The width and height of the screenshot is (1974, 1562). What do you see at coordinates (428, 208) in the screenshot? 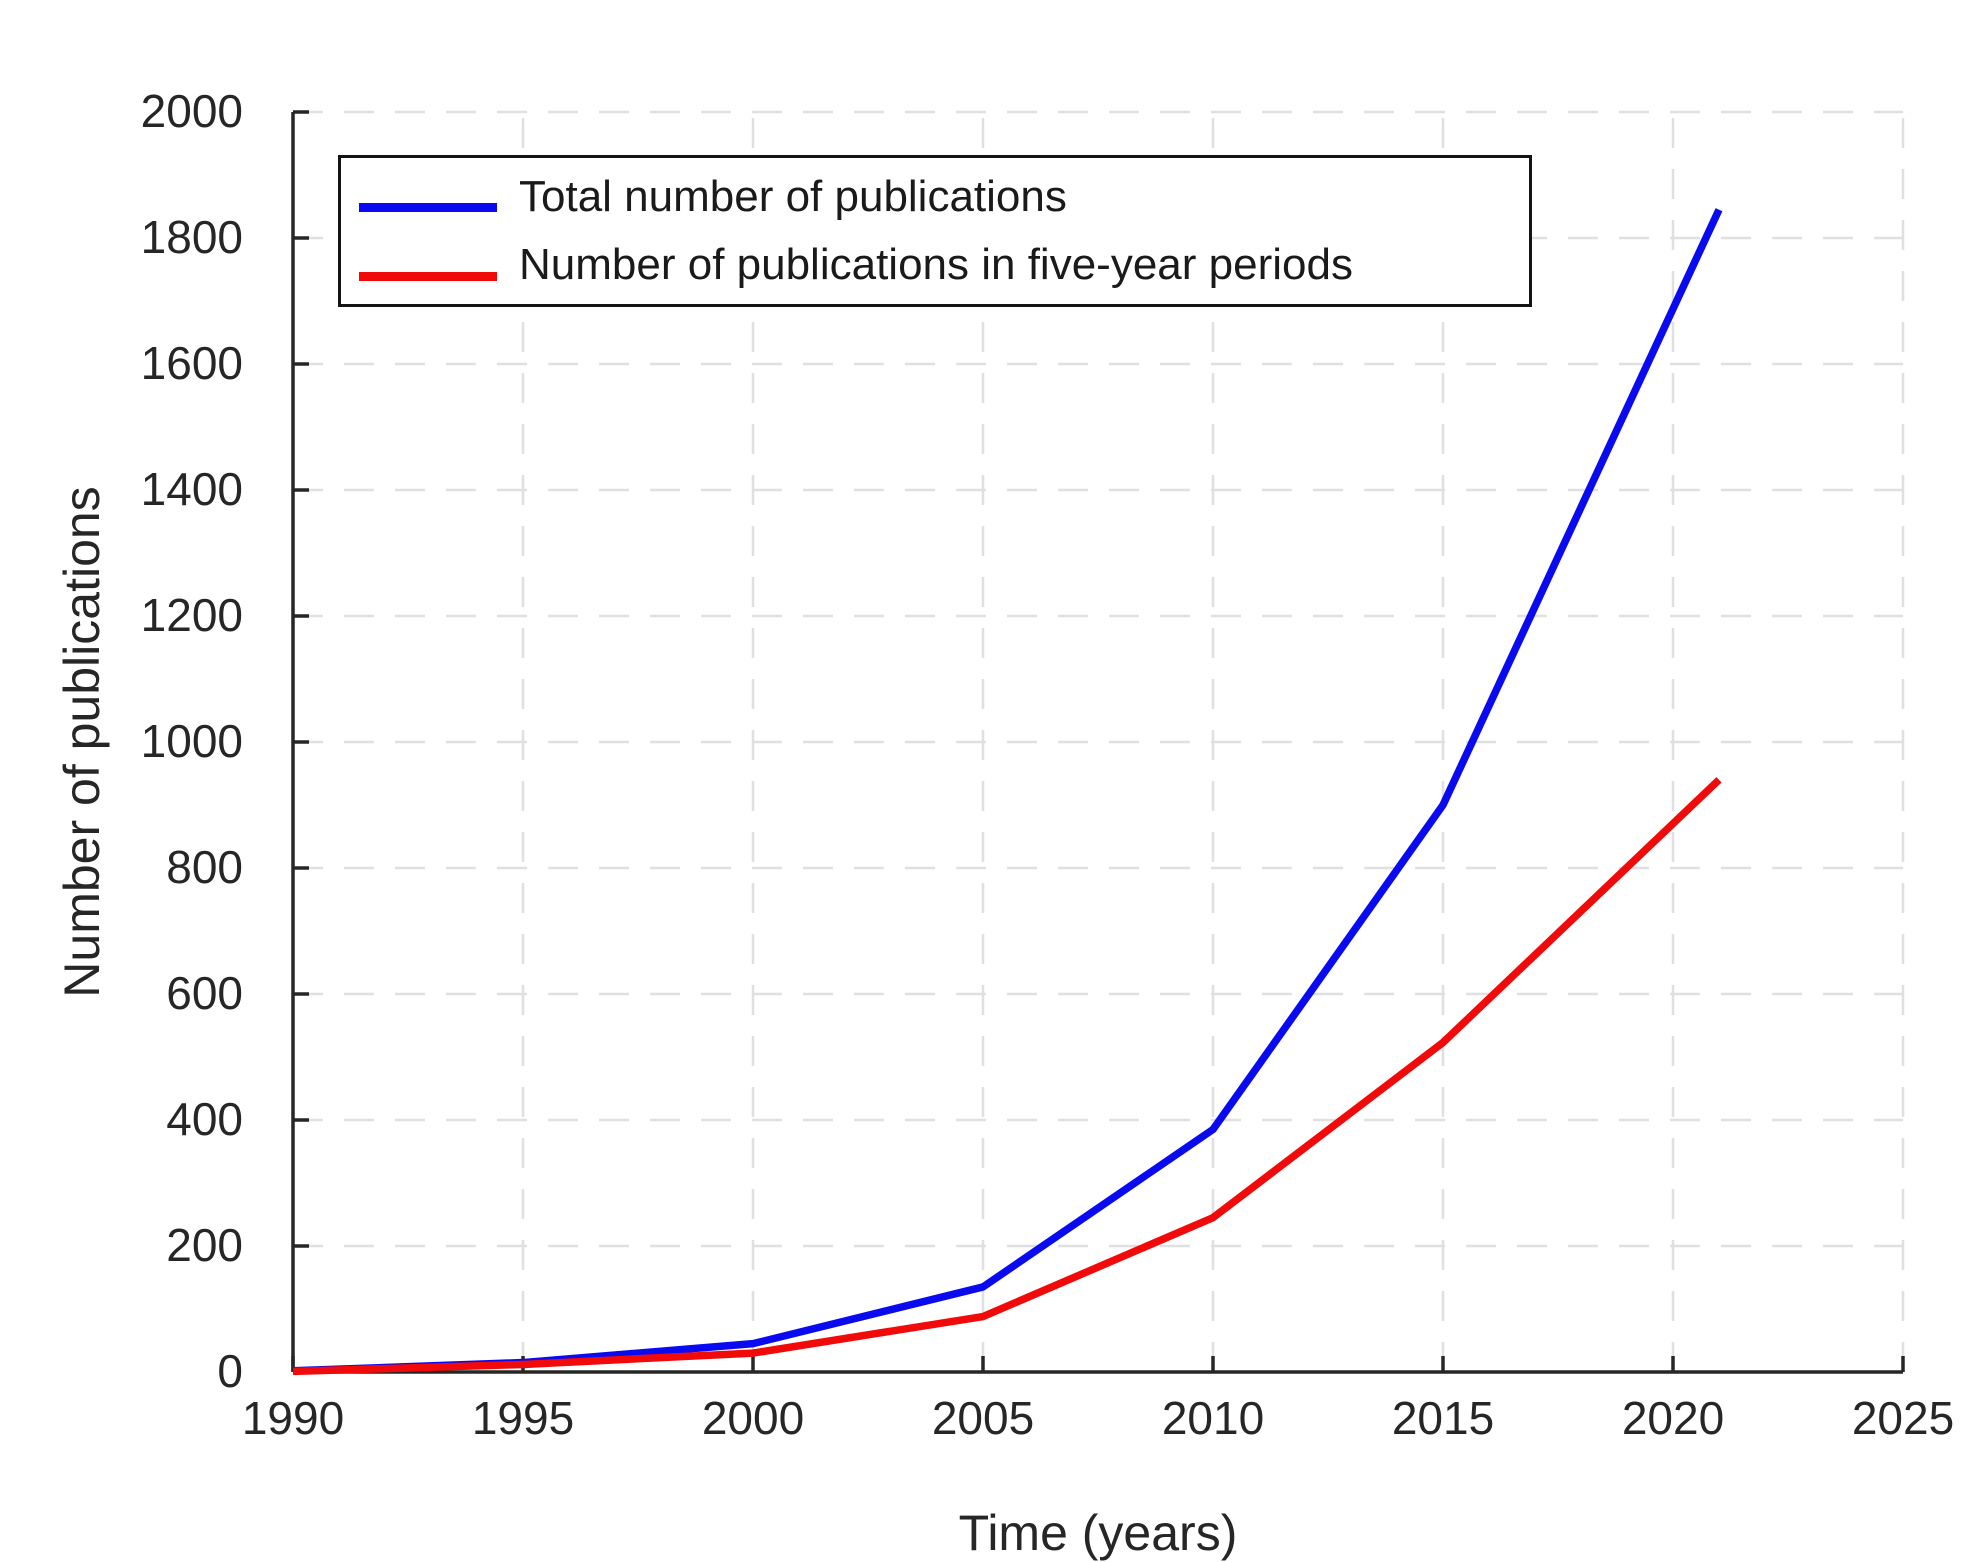
I see `legend-line-sample-blue` at bounding box center [428, 208].